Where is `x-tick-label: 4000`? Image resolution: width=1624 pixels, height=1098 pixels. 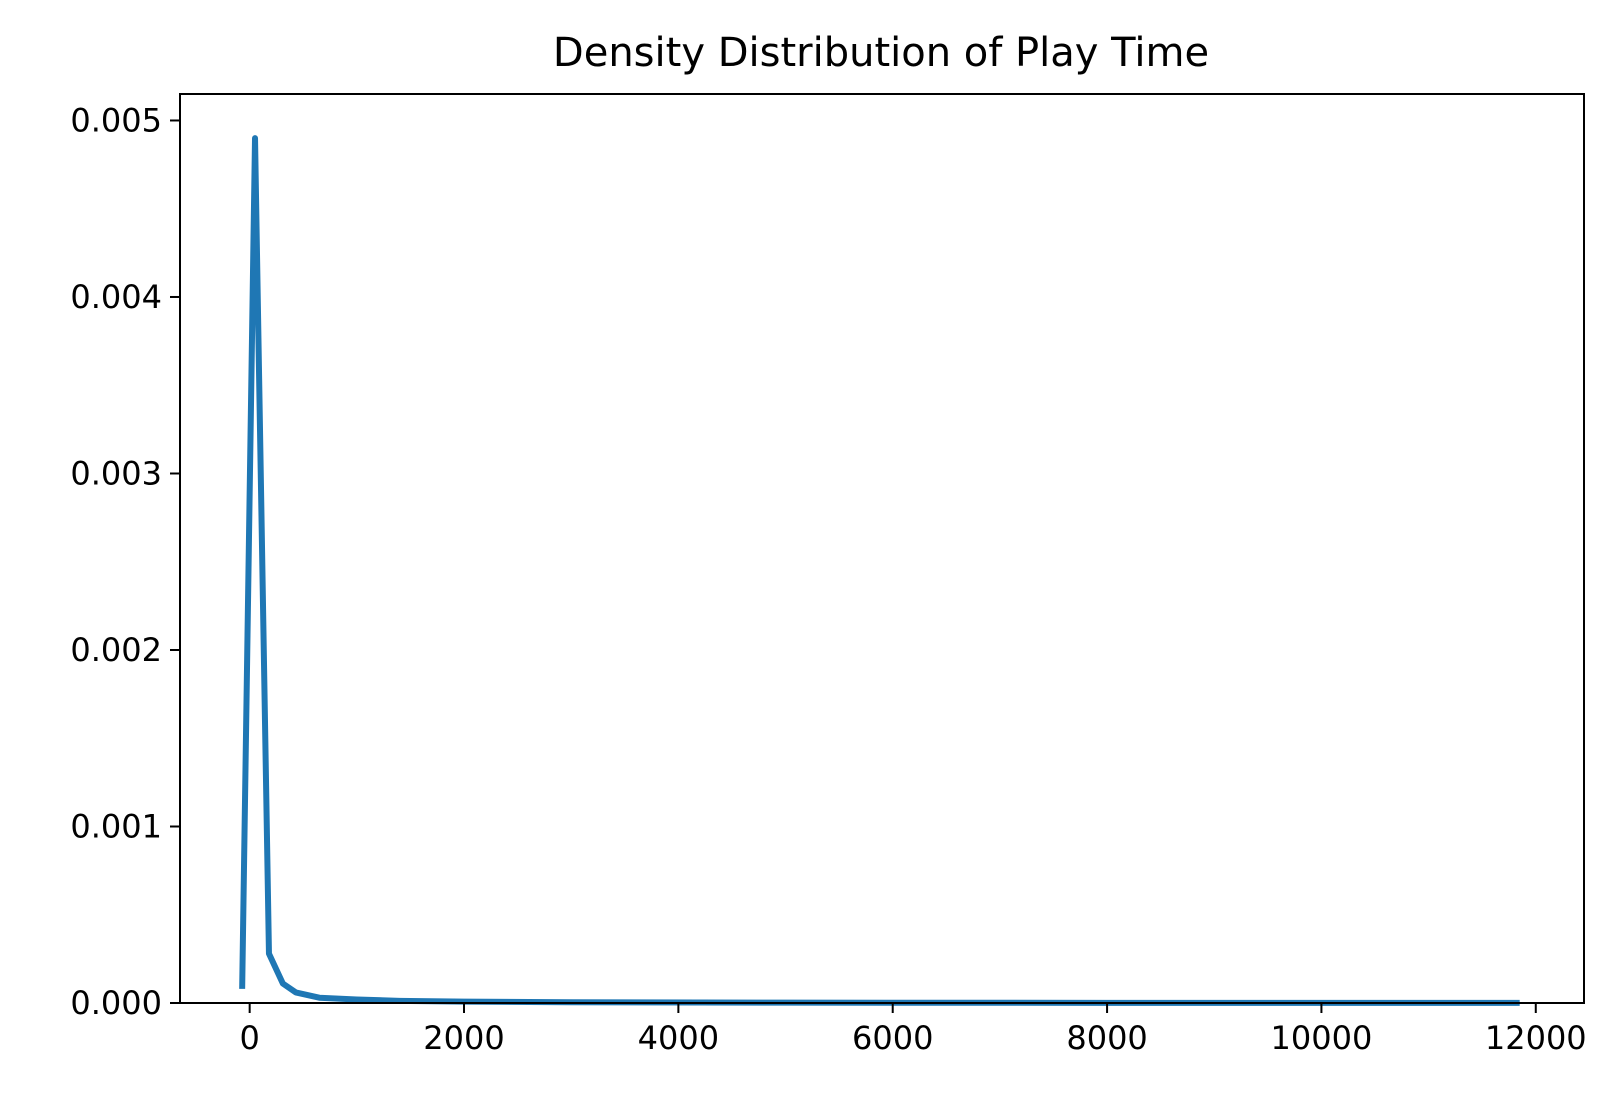
x-tick-label: 4000 is located at coordinates (678, 1038).